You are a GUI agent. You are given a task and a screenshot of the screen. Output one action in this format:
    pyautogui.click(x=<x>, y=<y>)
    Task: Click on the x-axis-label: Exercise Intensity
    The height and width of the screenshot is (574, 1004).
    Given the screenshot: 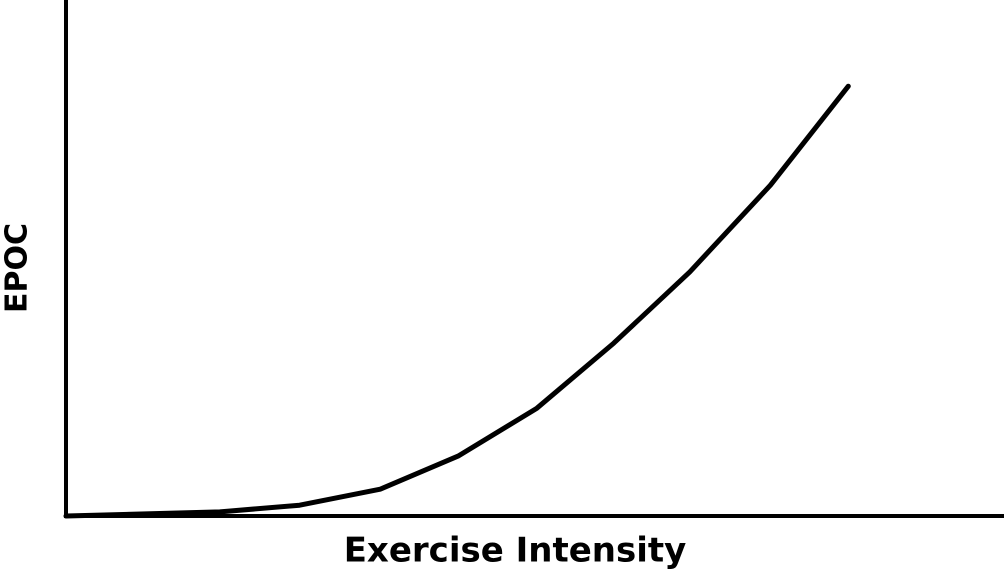 What is the action you would take?
    pyautogui.click(x=515, y=551)
    